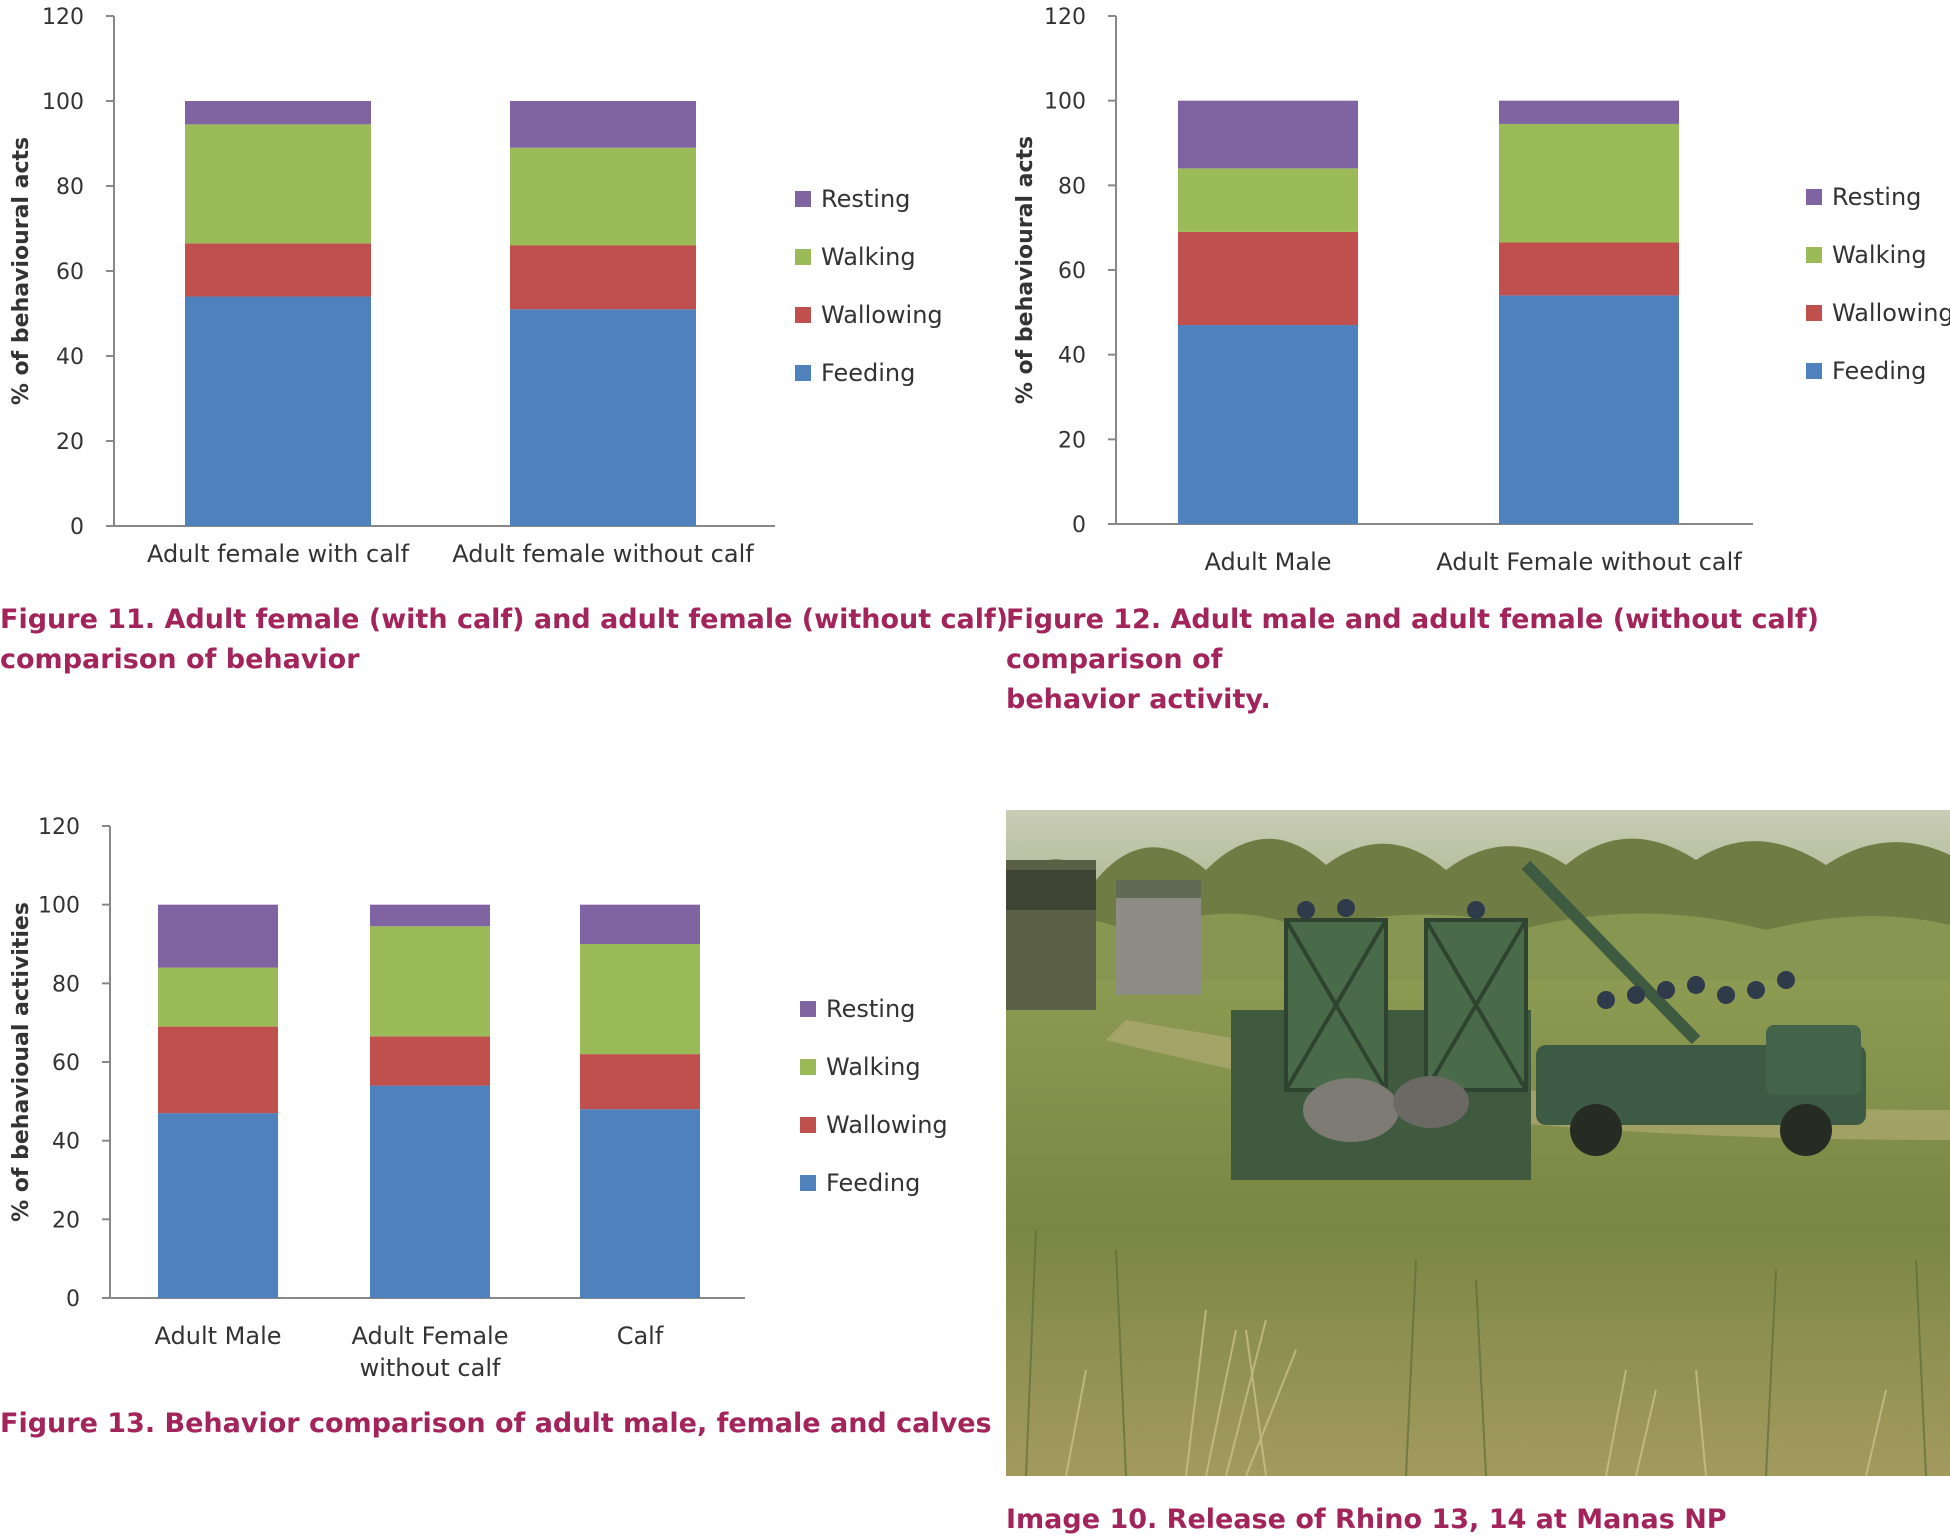  What do you see at coordinates (1138, 699) in the screenshot?
I see `figure-12-caption-line-2: behavior activity.` at bounding box center [1138, 699].